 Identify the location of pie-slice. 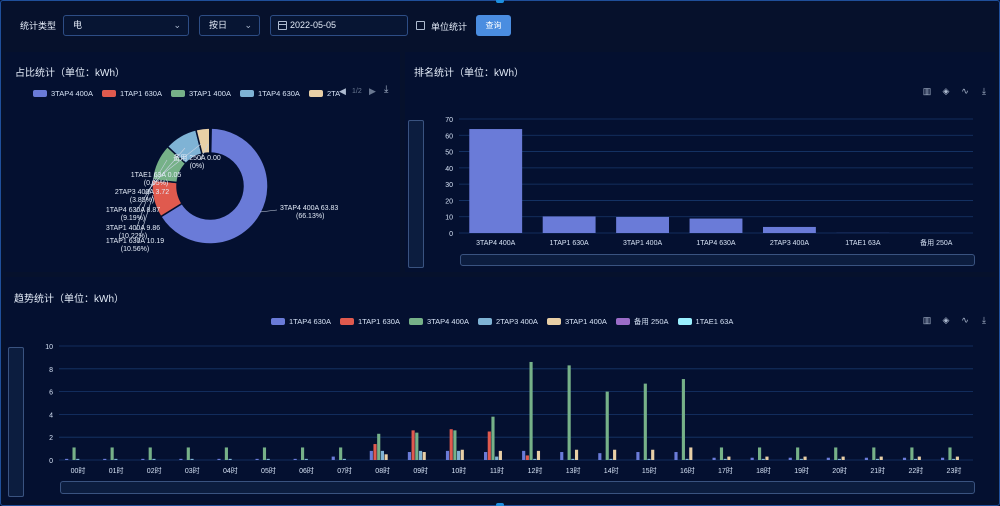
(214, 186).